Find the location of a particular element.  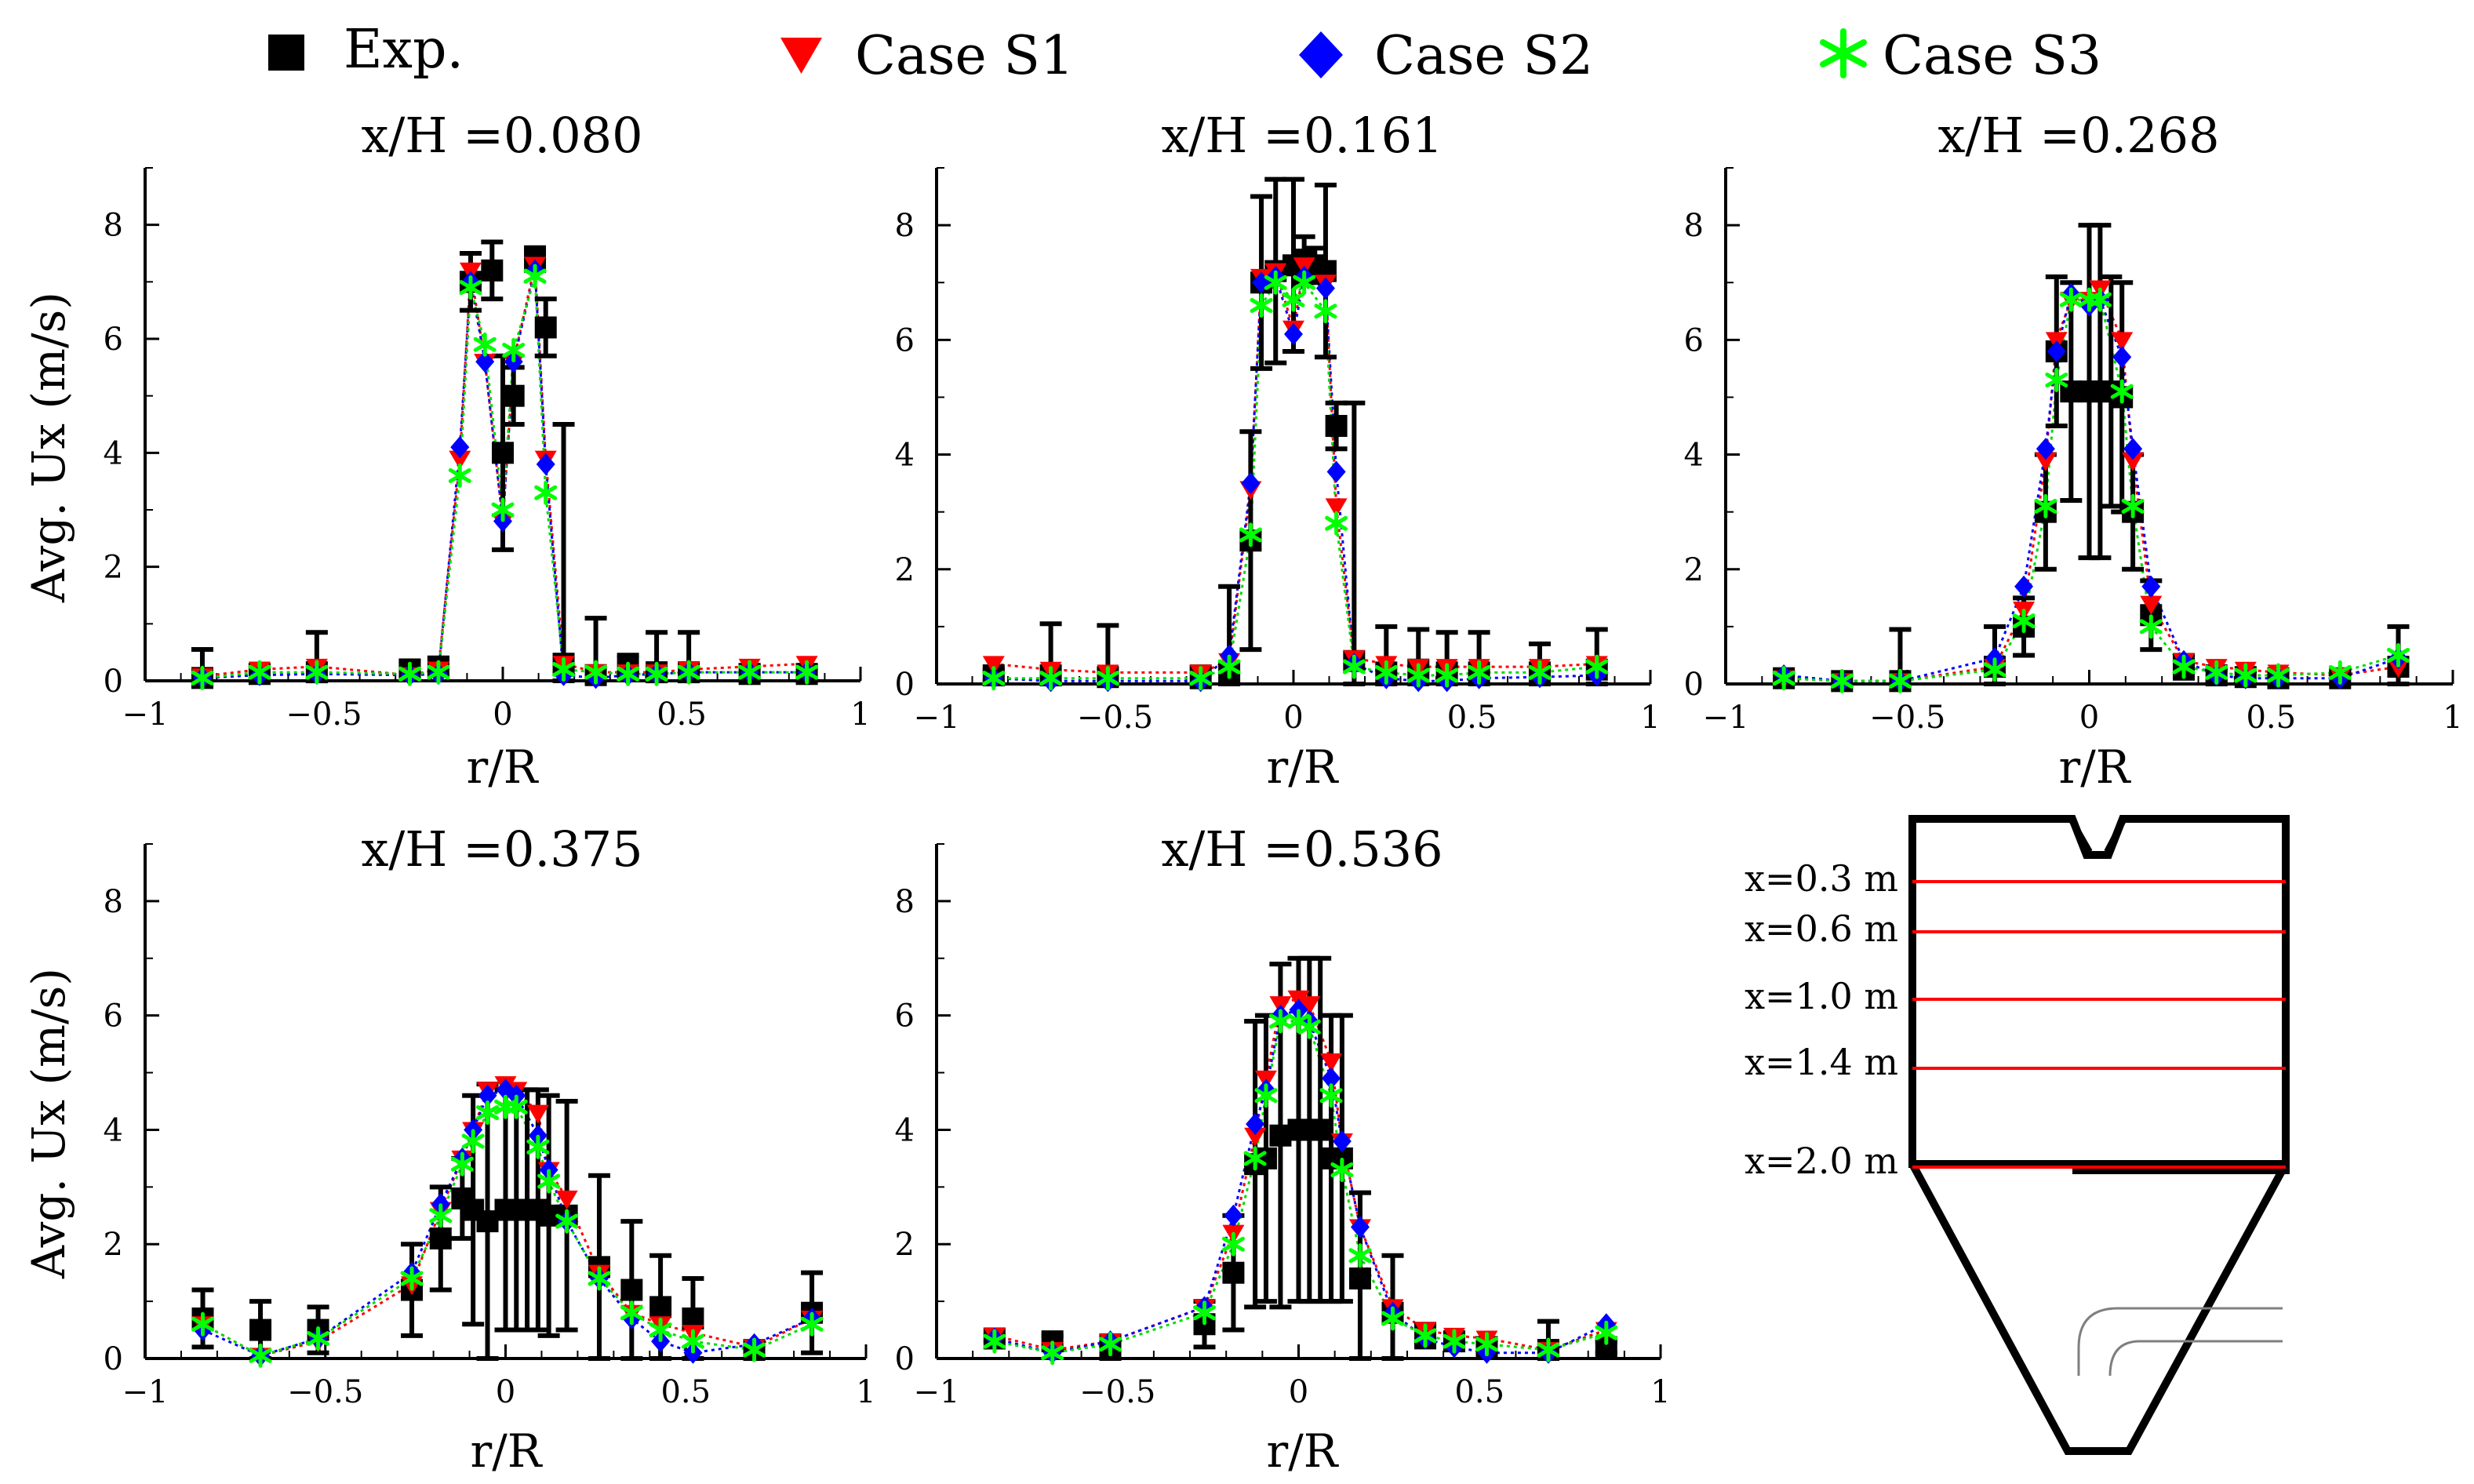

inlet-nozzle is located at coordinates (2097, 835).